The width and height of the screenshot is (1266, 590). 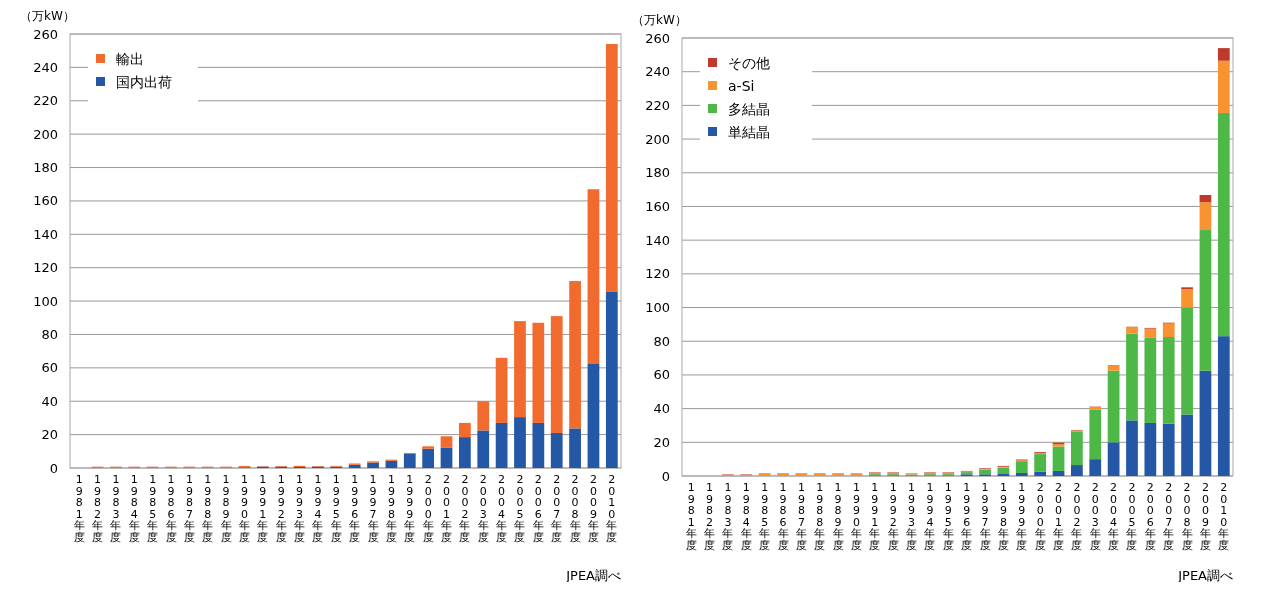 I want to click on legend-label: 多結晶, so click(x=749, y=108).